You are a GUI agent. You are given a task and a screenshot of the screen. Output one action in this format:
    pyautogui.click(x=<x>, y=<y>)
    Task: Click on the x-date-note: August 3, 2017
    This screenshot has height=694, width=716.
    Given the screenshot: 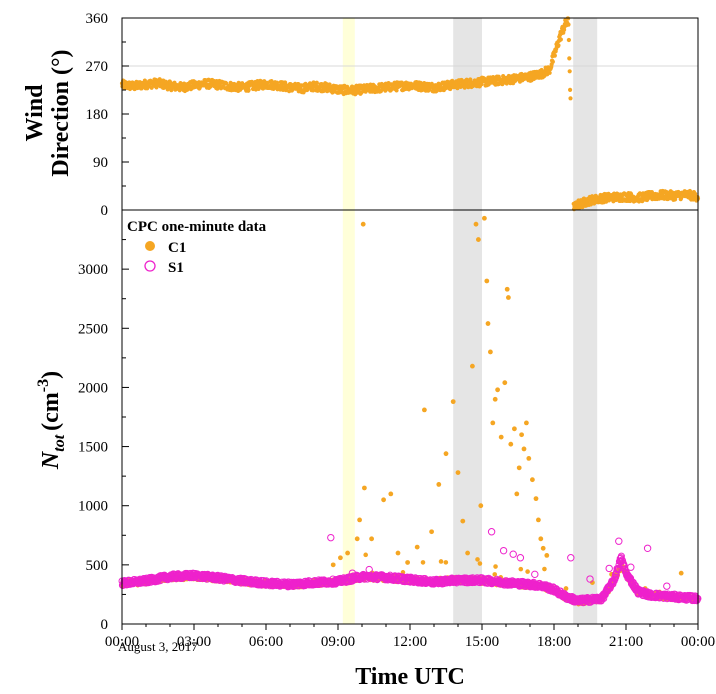 What is the action you would take?
    pyautogui.click(x=158, y=646)
    